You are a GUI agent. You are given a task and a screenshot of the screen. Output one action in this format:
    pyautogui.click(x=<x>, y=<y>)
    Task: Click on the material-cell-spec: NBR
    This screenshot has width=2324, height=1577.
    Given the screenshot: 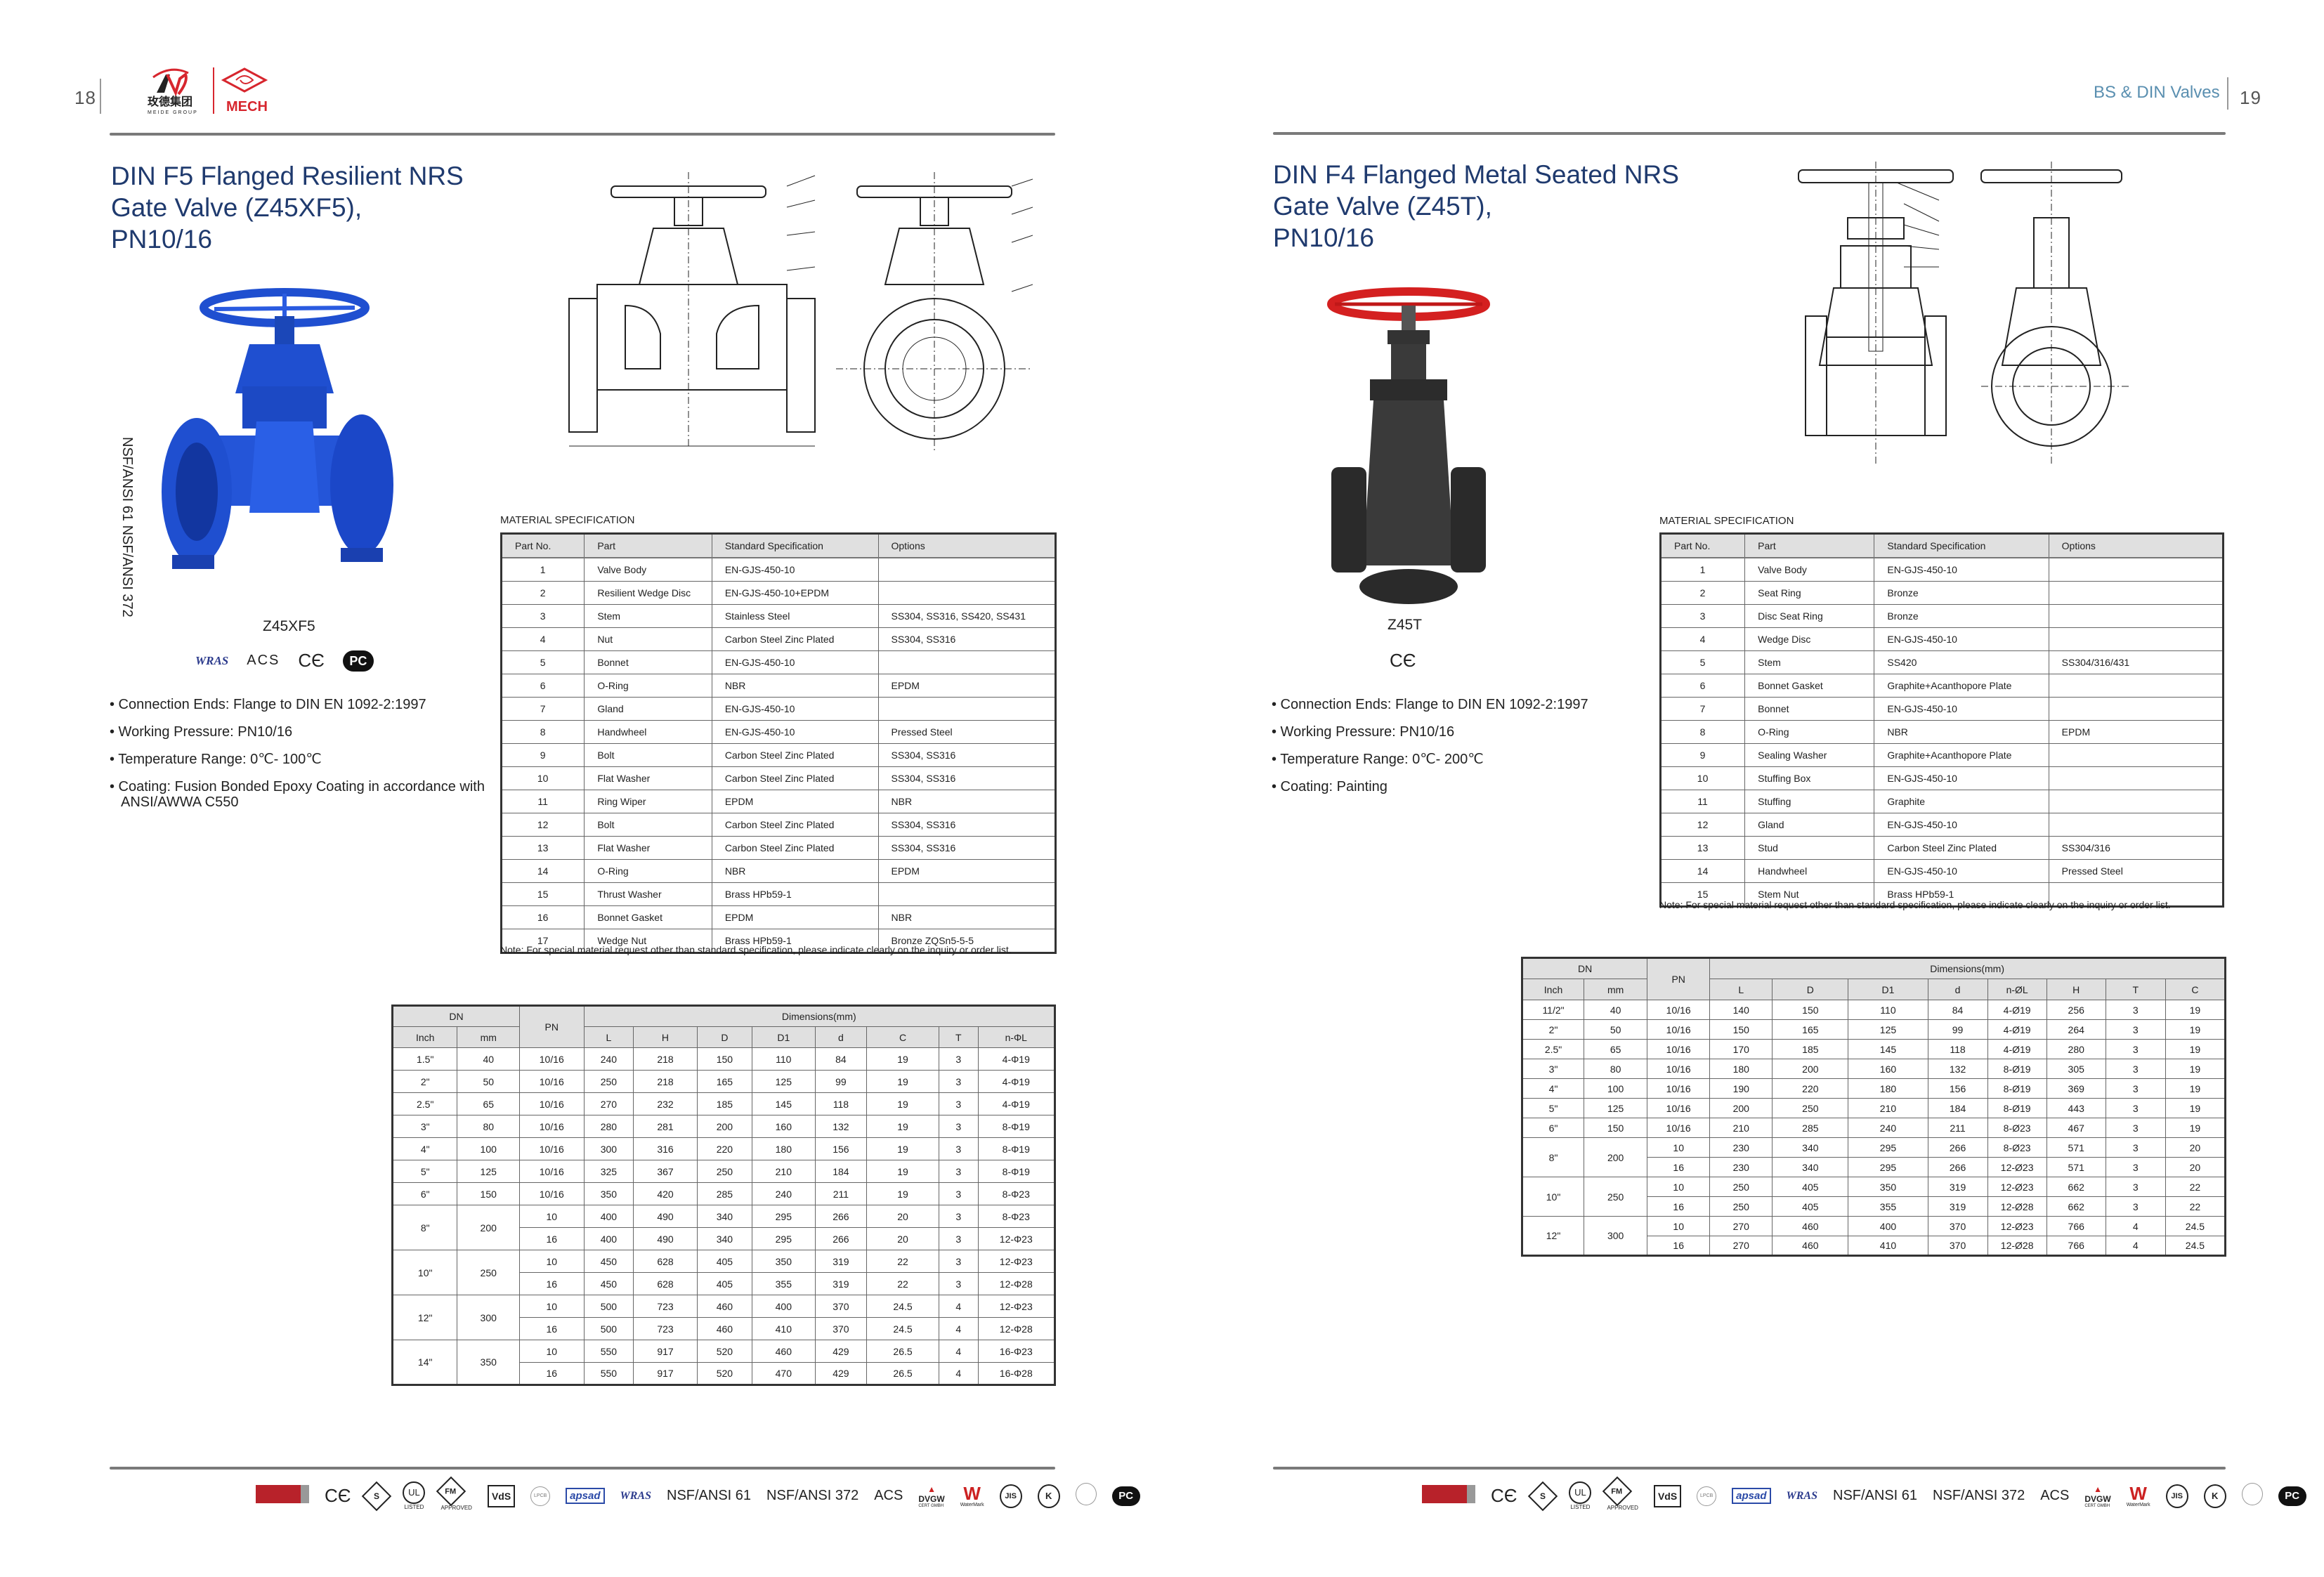 What is the action you would take?
    pyautogui.click(x=795, y=871)
    